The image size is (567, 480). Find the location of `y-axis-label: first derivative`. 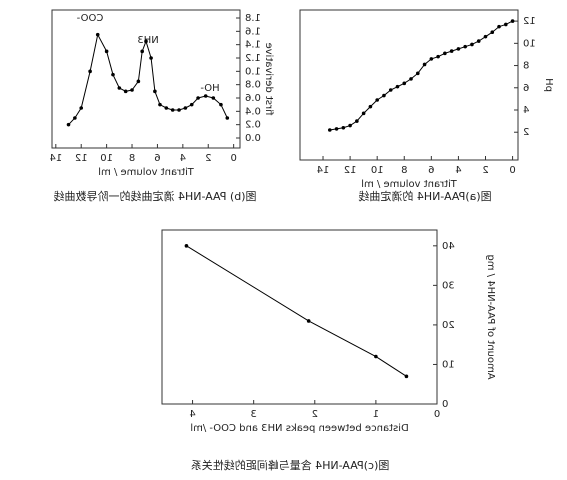

y-axis-label: first derivative is located at coordinates (268, 79).